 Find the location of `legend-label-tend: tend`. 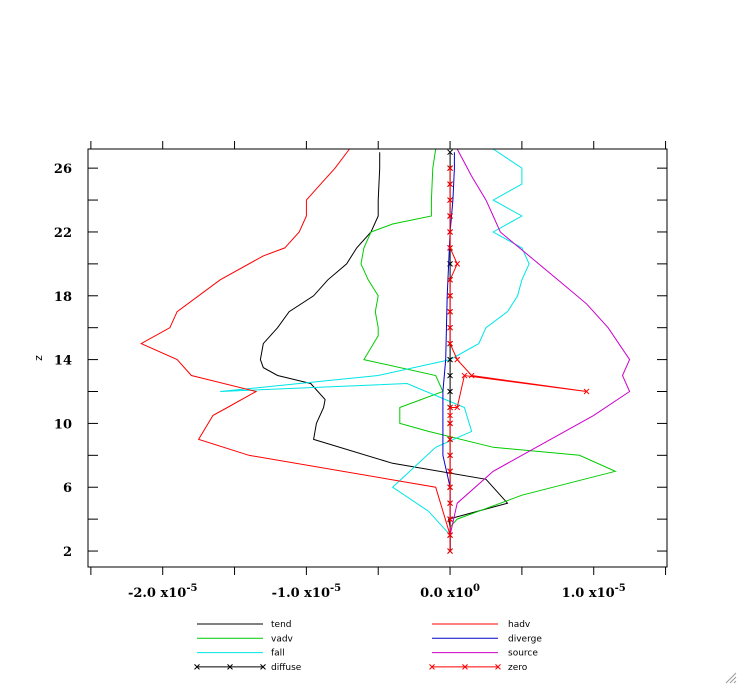

legend-label-tend: tend is located at coordinates (281, 625).